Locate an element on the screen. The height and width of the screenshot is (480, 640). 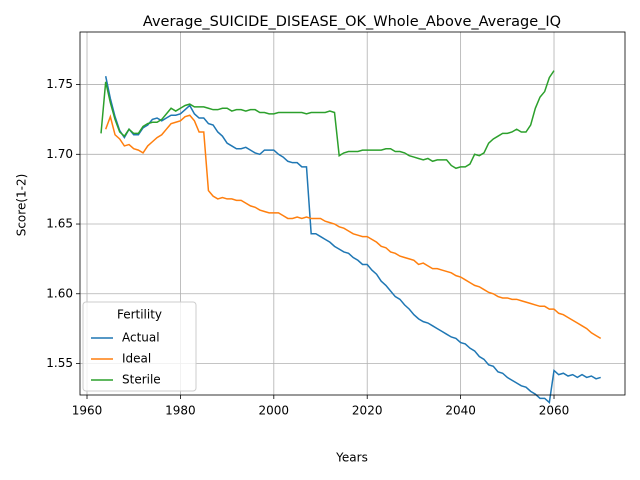
legend-label: Sterile is located at coordinates (141, 380).